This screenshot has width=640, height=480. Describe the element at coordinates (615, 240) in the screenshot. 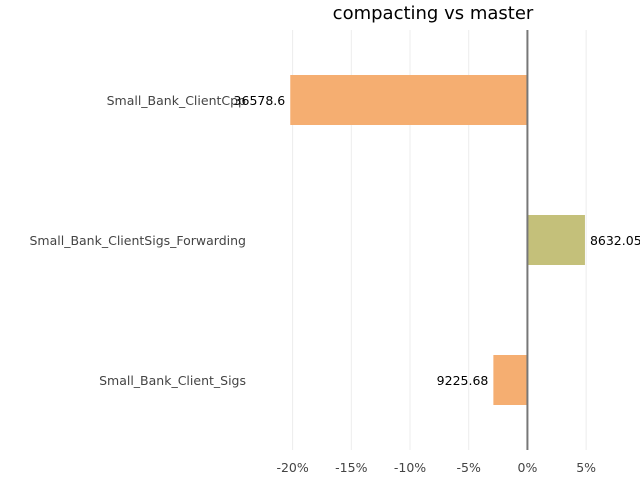

I see `value-label: 8632.05` at that location.